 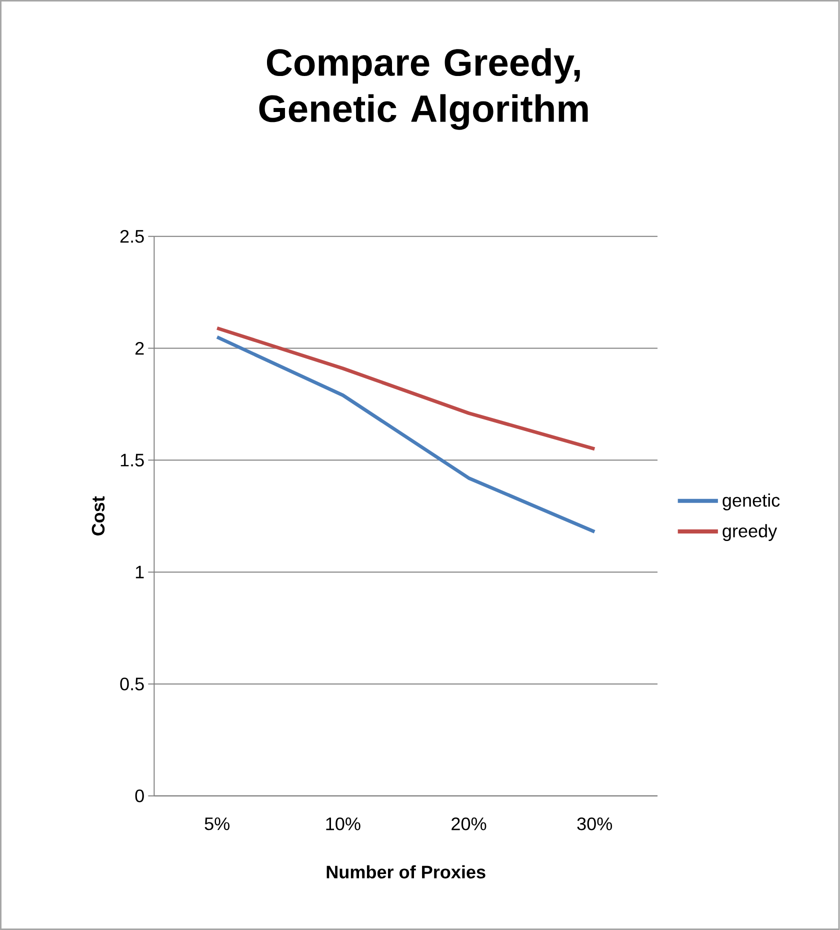 I want to click on y-tick-label: 0.5, so click(x=132, y=684).